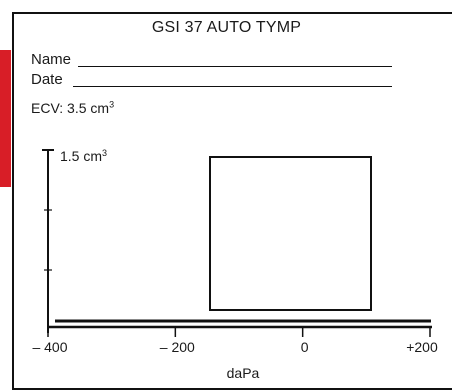 The image size is (453, 392). What do you see at coordinates (112, 104) in the screenshot?
I see `ecv-unit-superscript: 3` at bounding box center [112, 104].